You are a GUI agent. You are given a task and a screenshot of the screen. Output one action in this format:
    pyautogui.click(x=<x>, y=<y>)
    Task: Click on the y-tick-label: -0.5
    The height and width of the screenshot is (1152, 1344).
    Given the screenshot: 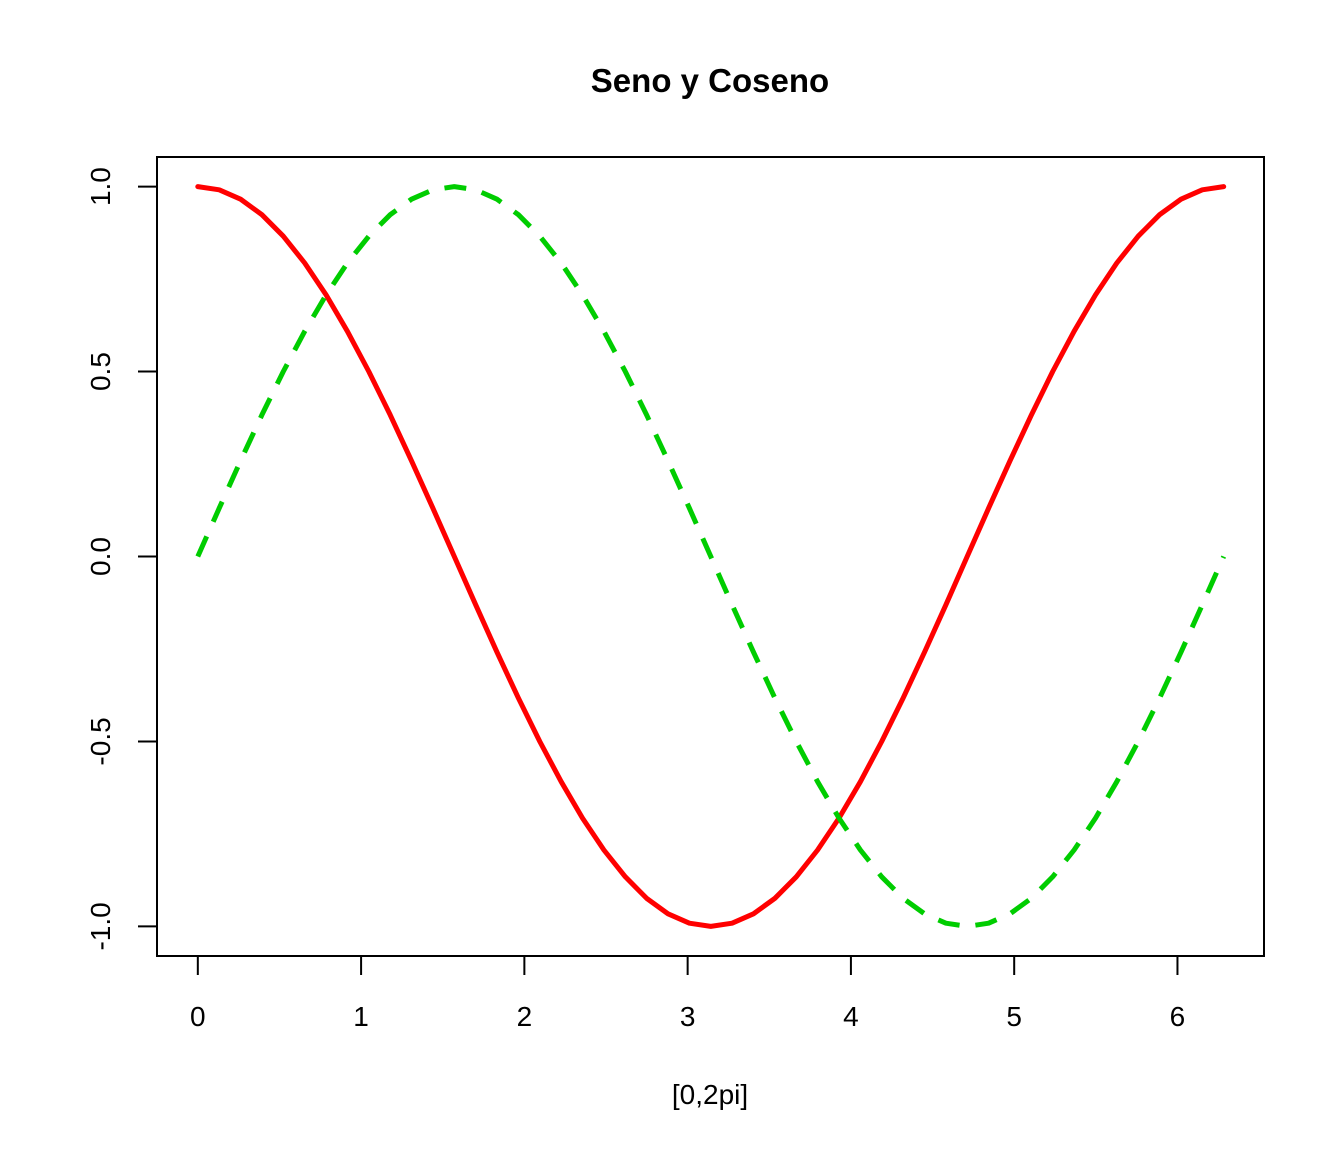 What is the action you would take?
    pyautogui.click(x=100, y=741)
    